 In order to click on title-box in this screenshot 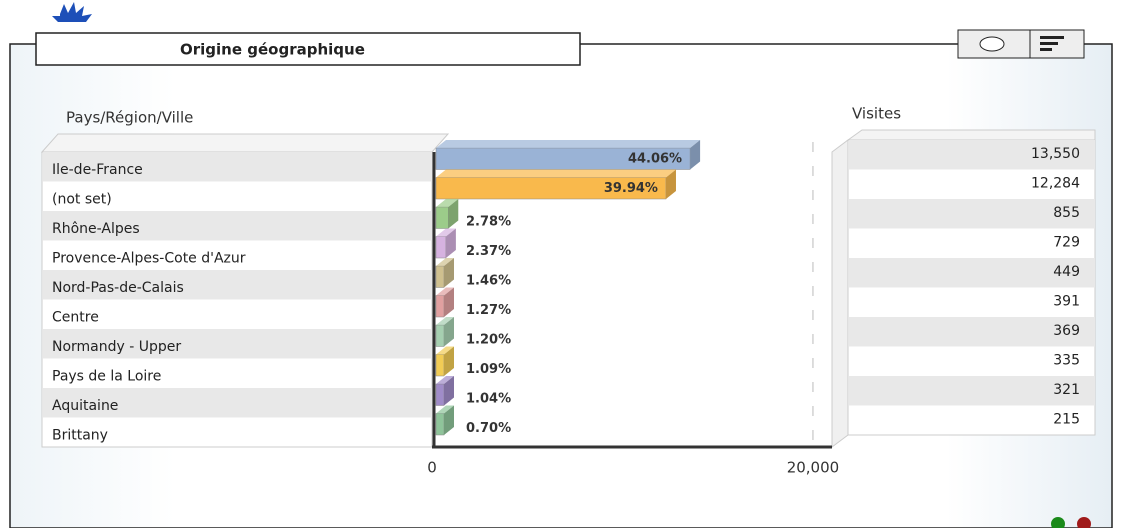, I will do `click(308, 49)`.